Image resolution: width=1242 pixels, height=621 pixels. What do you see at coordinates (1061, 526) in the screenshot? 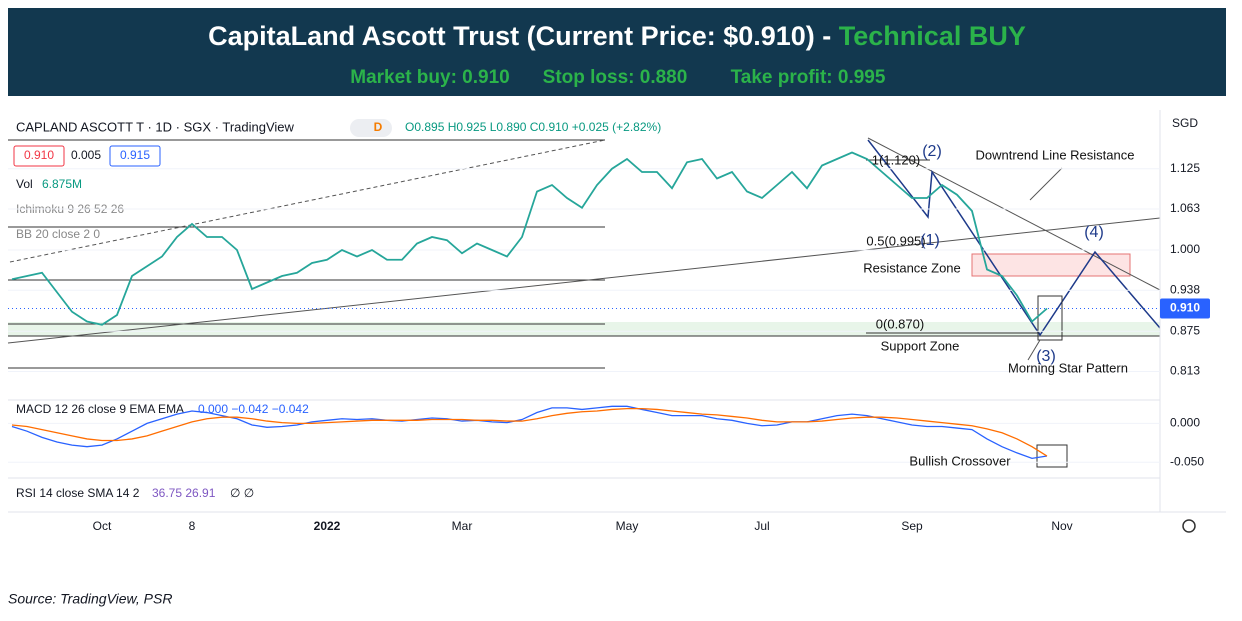
I see `x-tick-label: Nov` at bounding box center [1061, 526].